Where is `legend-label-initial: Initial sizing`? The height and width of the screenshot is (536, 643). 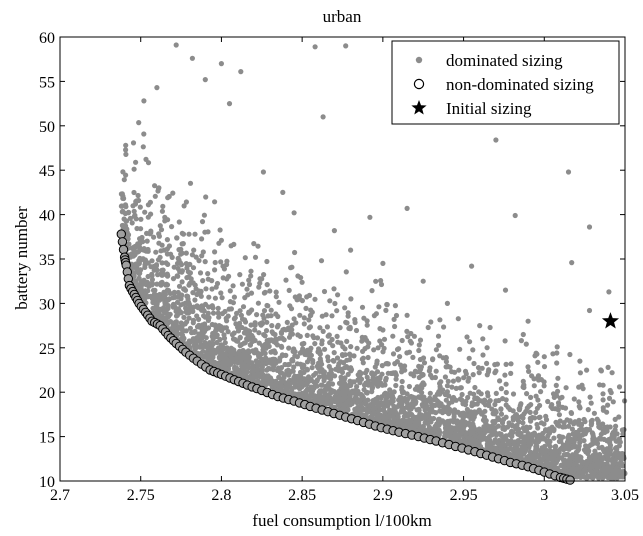 legend-label-initial: Initial sizing is located at coordinates (489, 108).